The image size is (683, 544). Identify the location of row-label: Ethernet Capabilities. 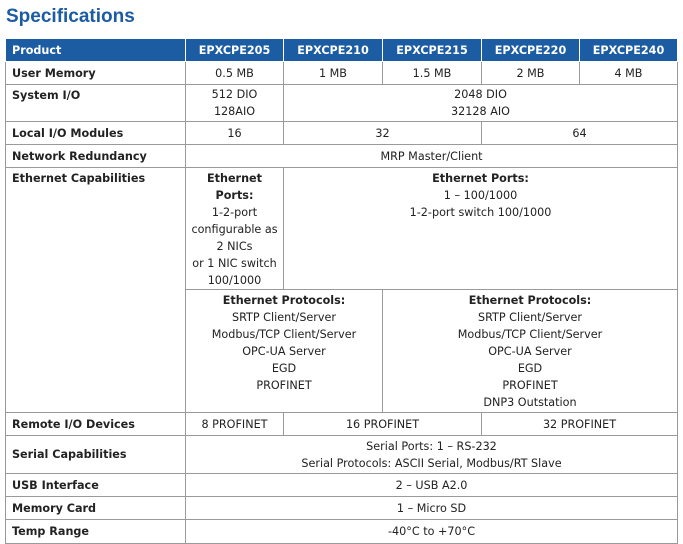
(95, 290).